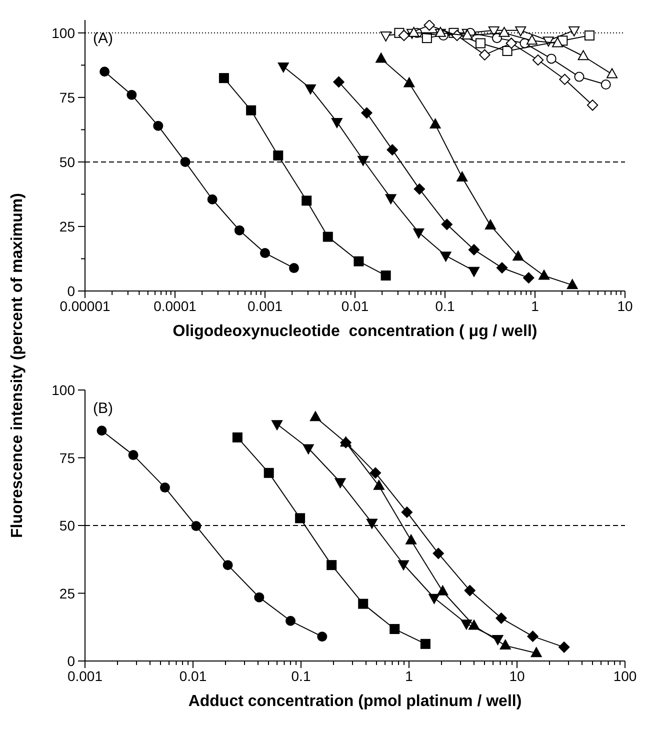  What do you see at coordinates (355, 332) in the screenshot?
I see `x-axis-title: Oligodeoxynucleotide concentration ( μg / well)` at bounding box center [355, 332].